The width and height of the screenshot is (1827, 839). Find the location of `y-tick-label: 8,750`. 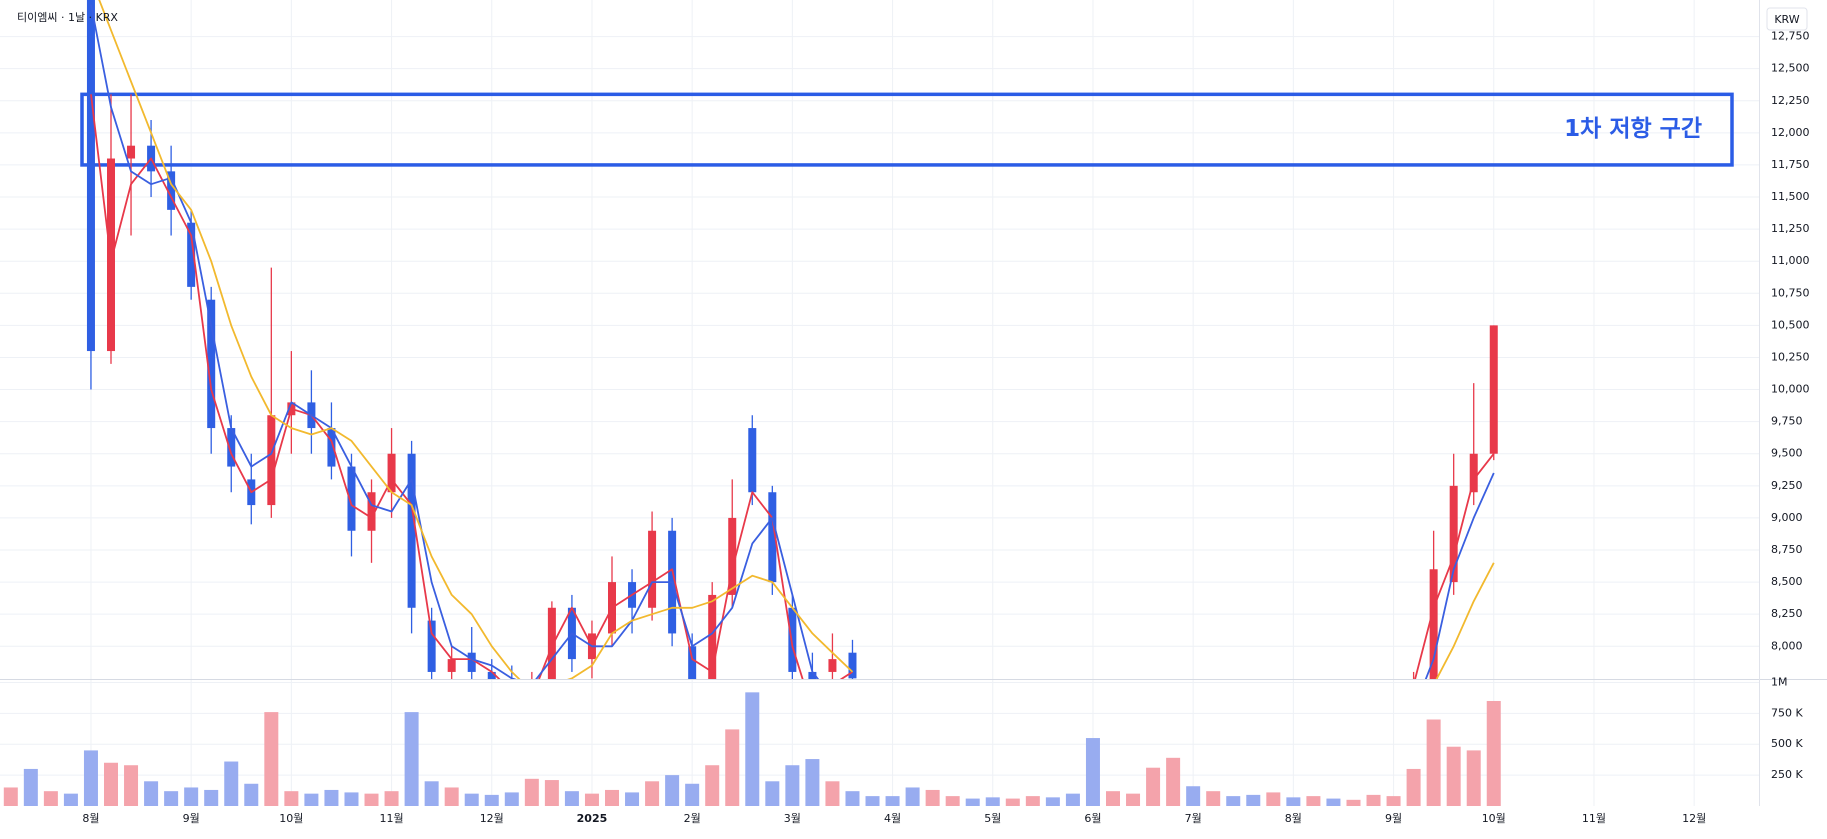

y-tick-label: 8,750 is located at coordinates (1787, 549).